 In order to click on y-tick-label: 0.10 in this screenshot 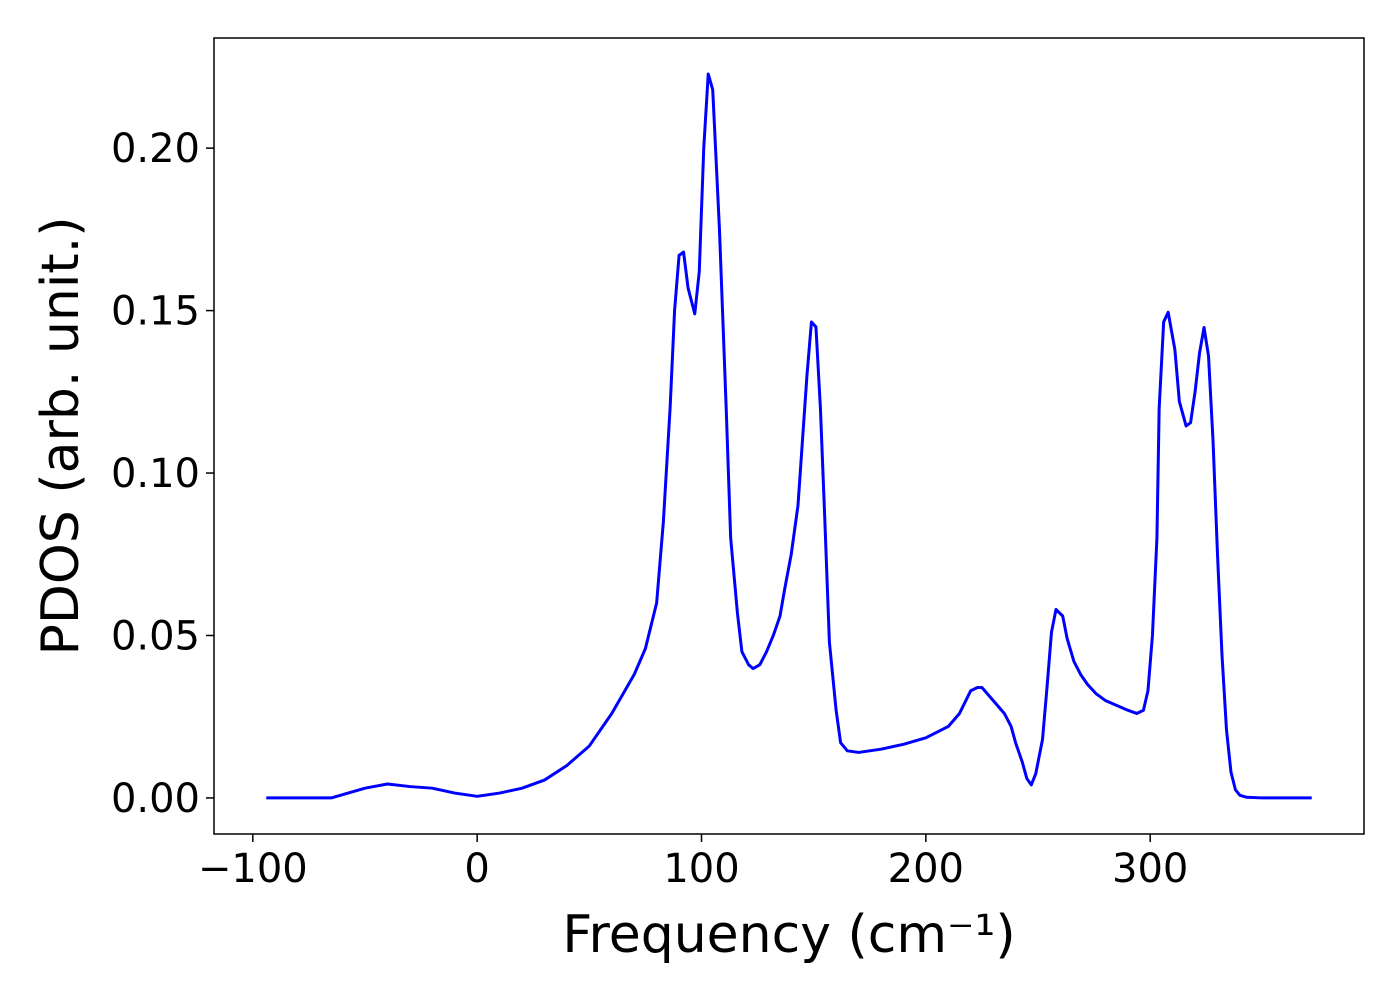, I will do `click(155, 474)`.